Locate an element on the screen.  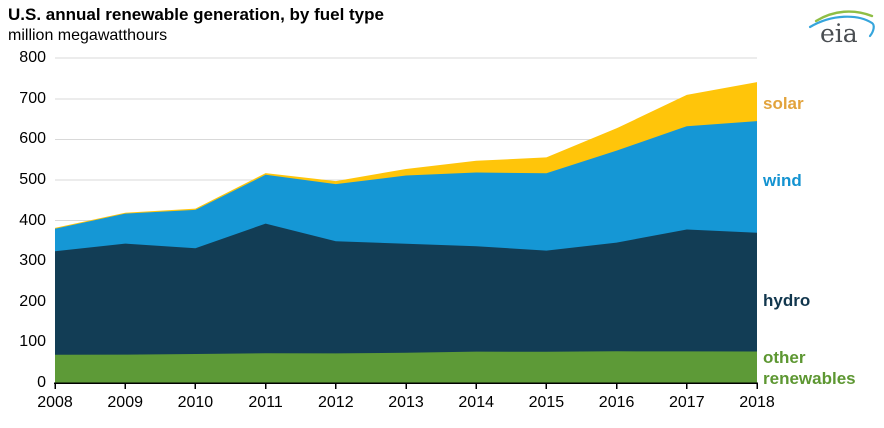
series-label-other-renewables: other renewables is located at coordinates (809, 368).